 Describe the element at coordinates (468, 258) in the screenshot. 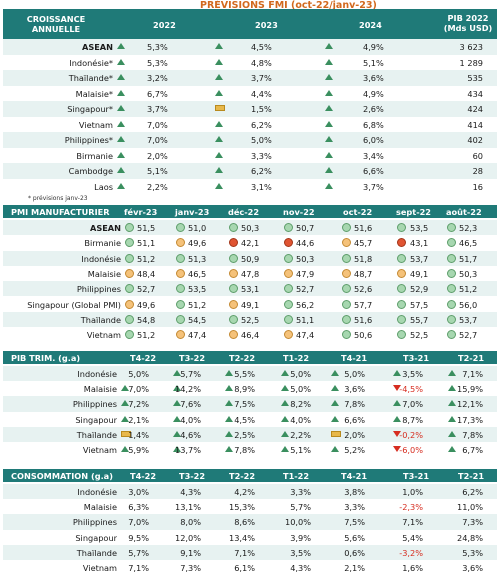

I see `value-cell: 51,7` at that location.